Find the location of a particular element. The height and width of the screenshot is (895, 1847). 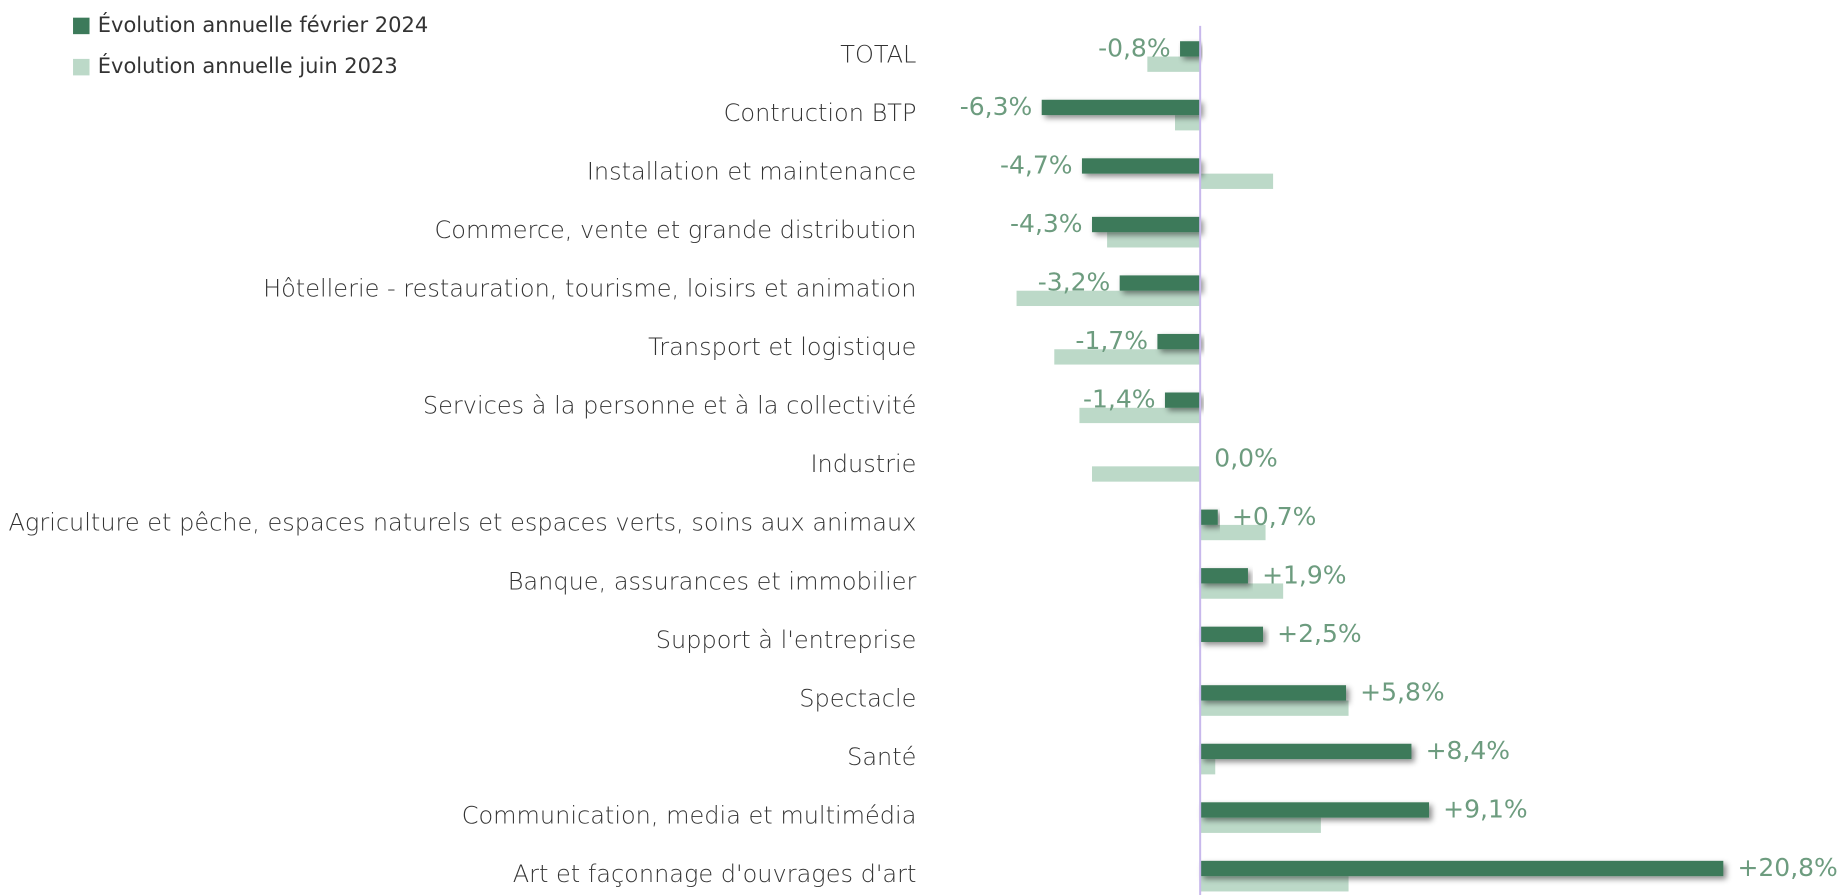

value-label: -4,7% is located at coordinates (1036, 165).